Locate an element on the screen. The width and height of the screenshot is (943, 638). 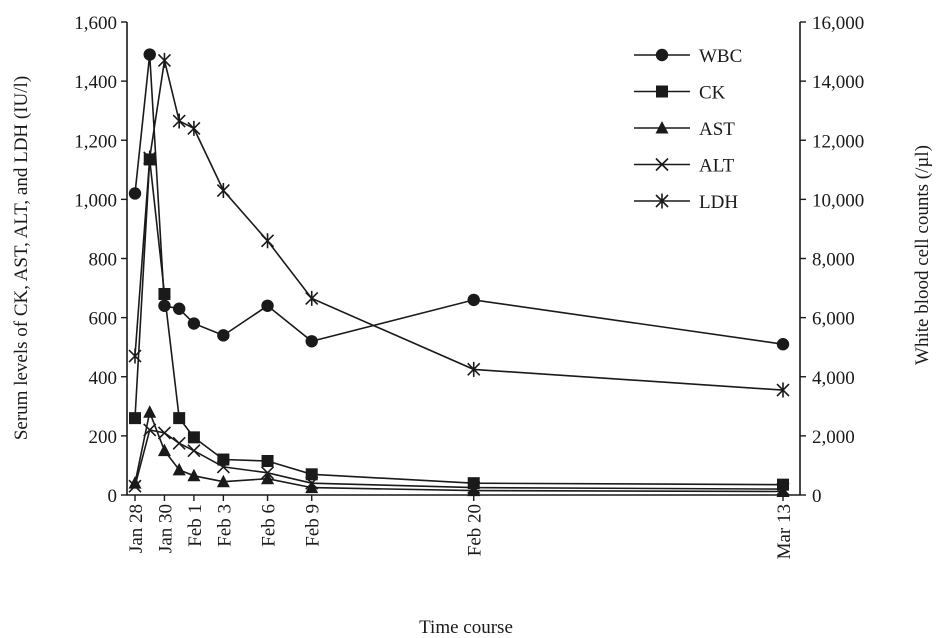
series-alt is located at coordinates (459, 459).